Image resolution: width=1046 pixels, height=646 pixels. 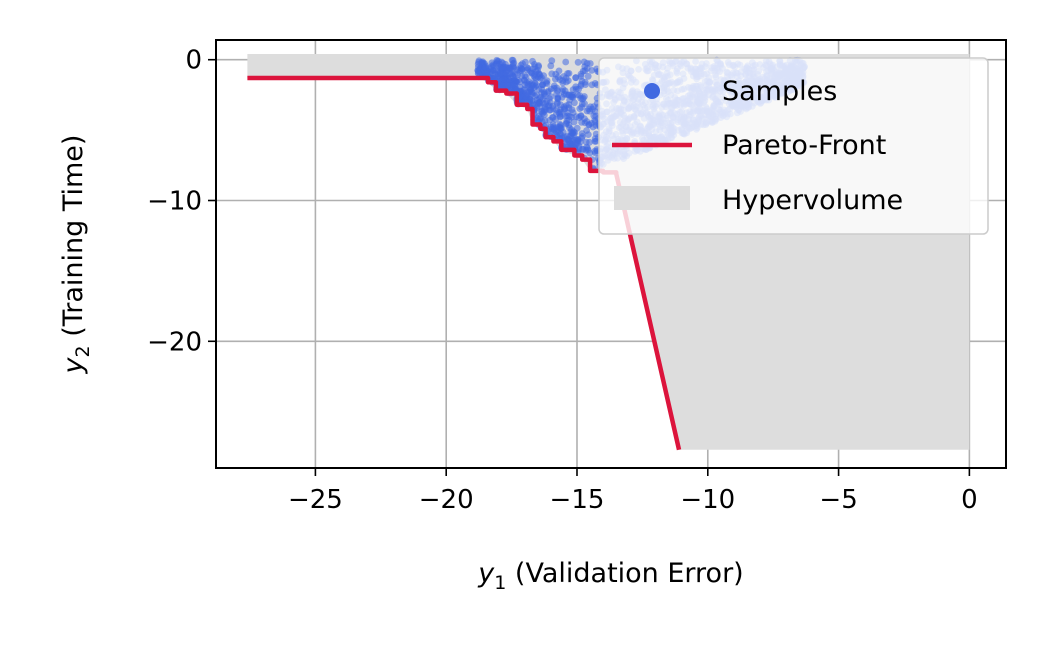 I want to click on y-axis-label-var: y, so click(x=73, y=365).